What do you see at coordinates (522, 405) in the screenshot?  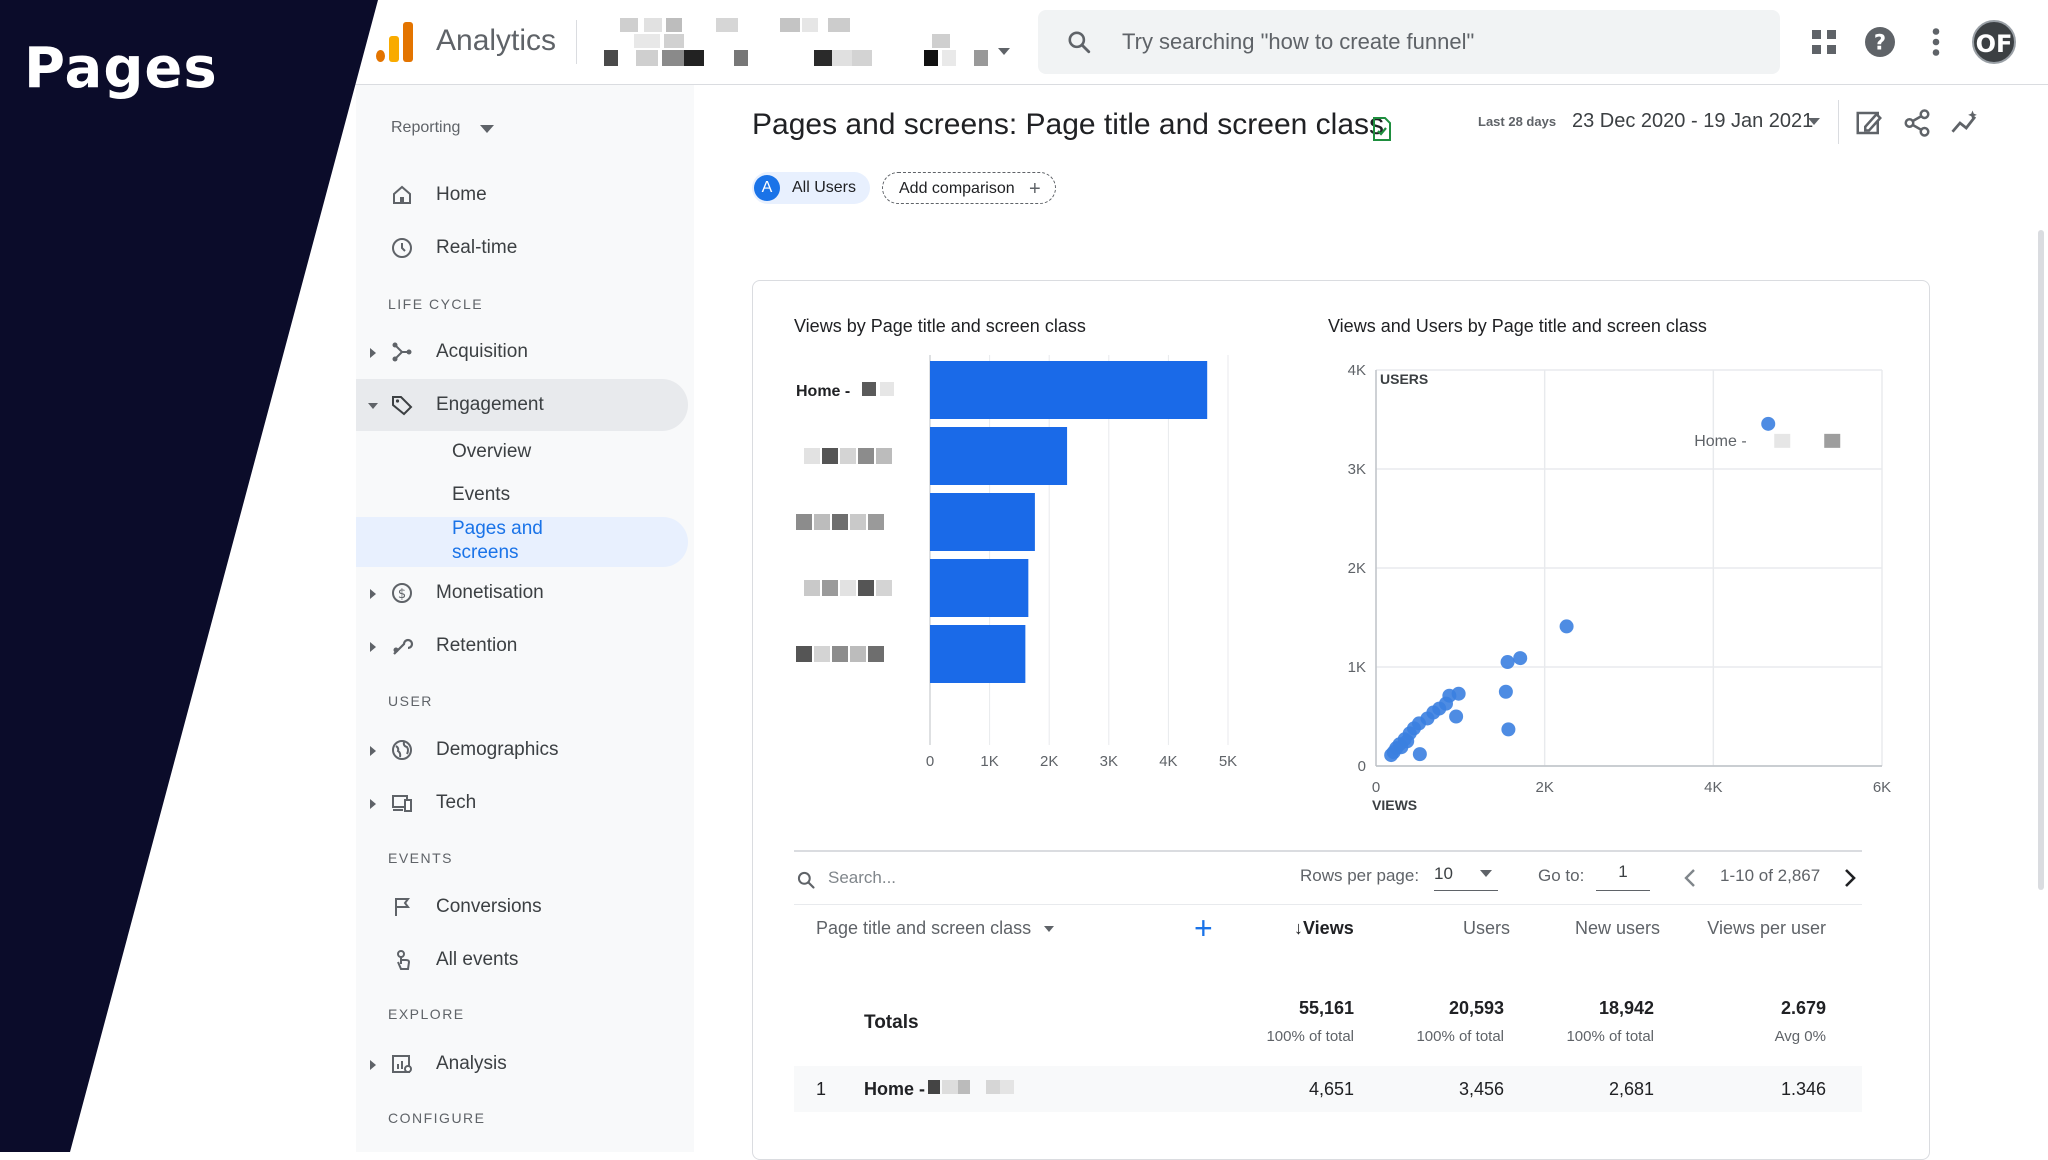 I see `sidebar-item-engagement: Engagement` at bounding box center [522, 405].